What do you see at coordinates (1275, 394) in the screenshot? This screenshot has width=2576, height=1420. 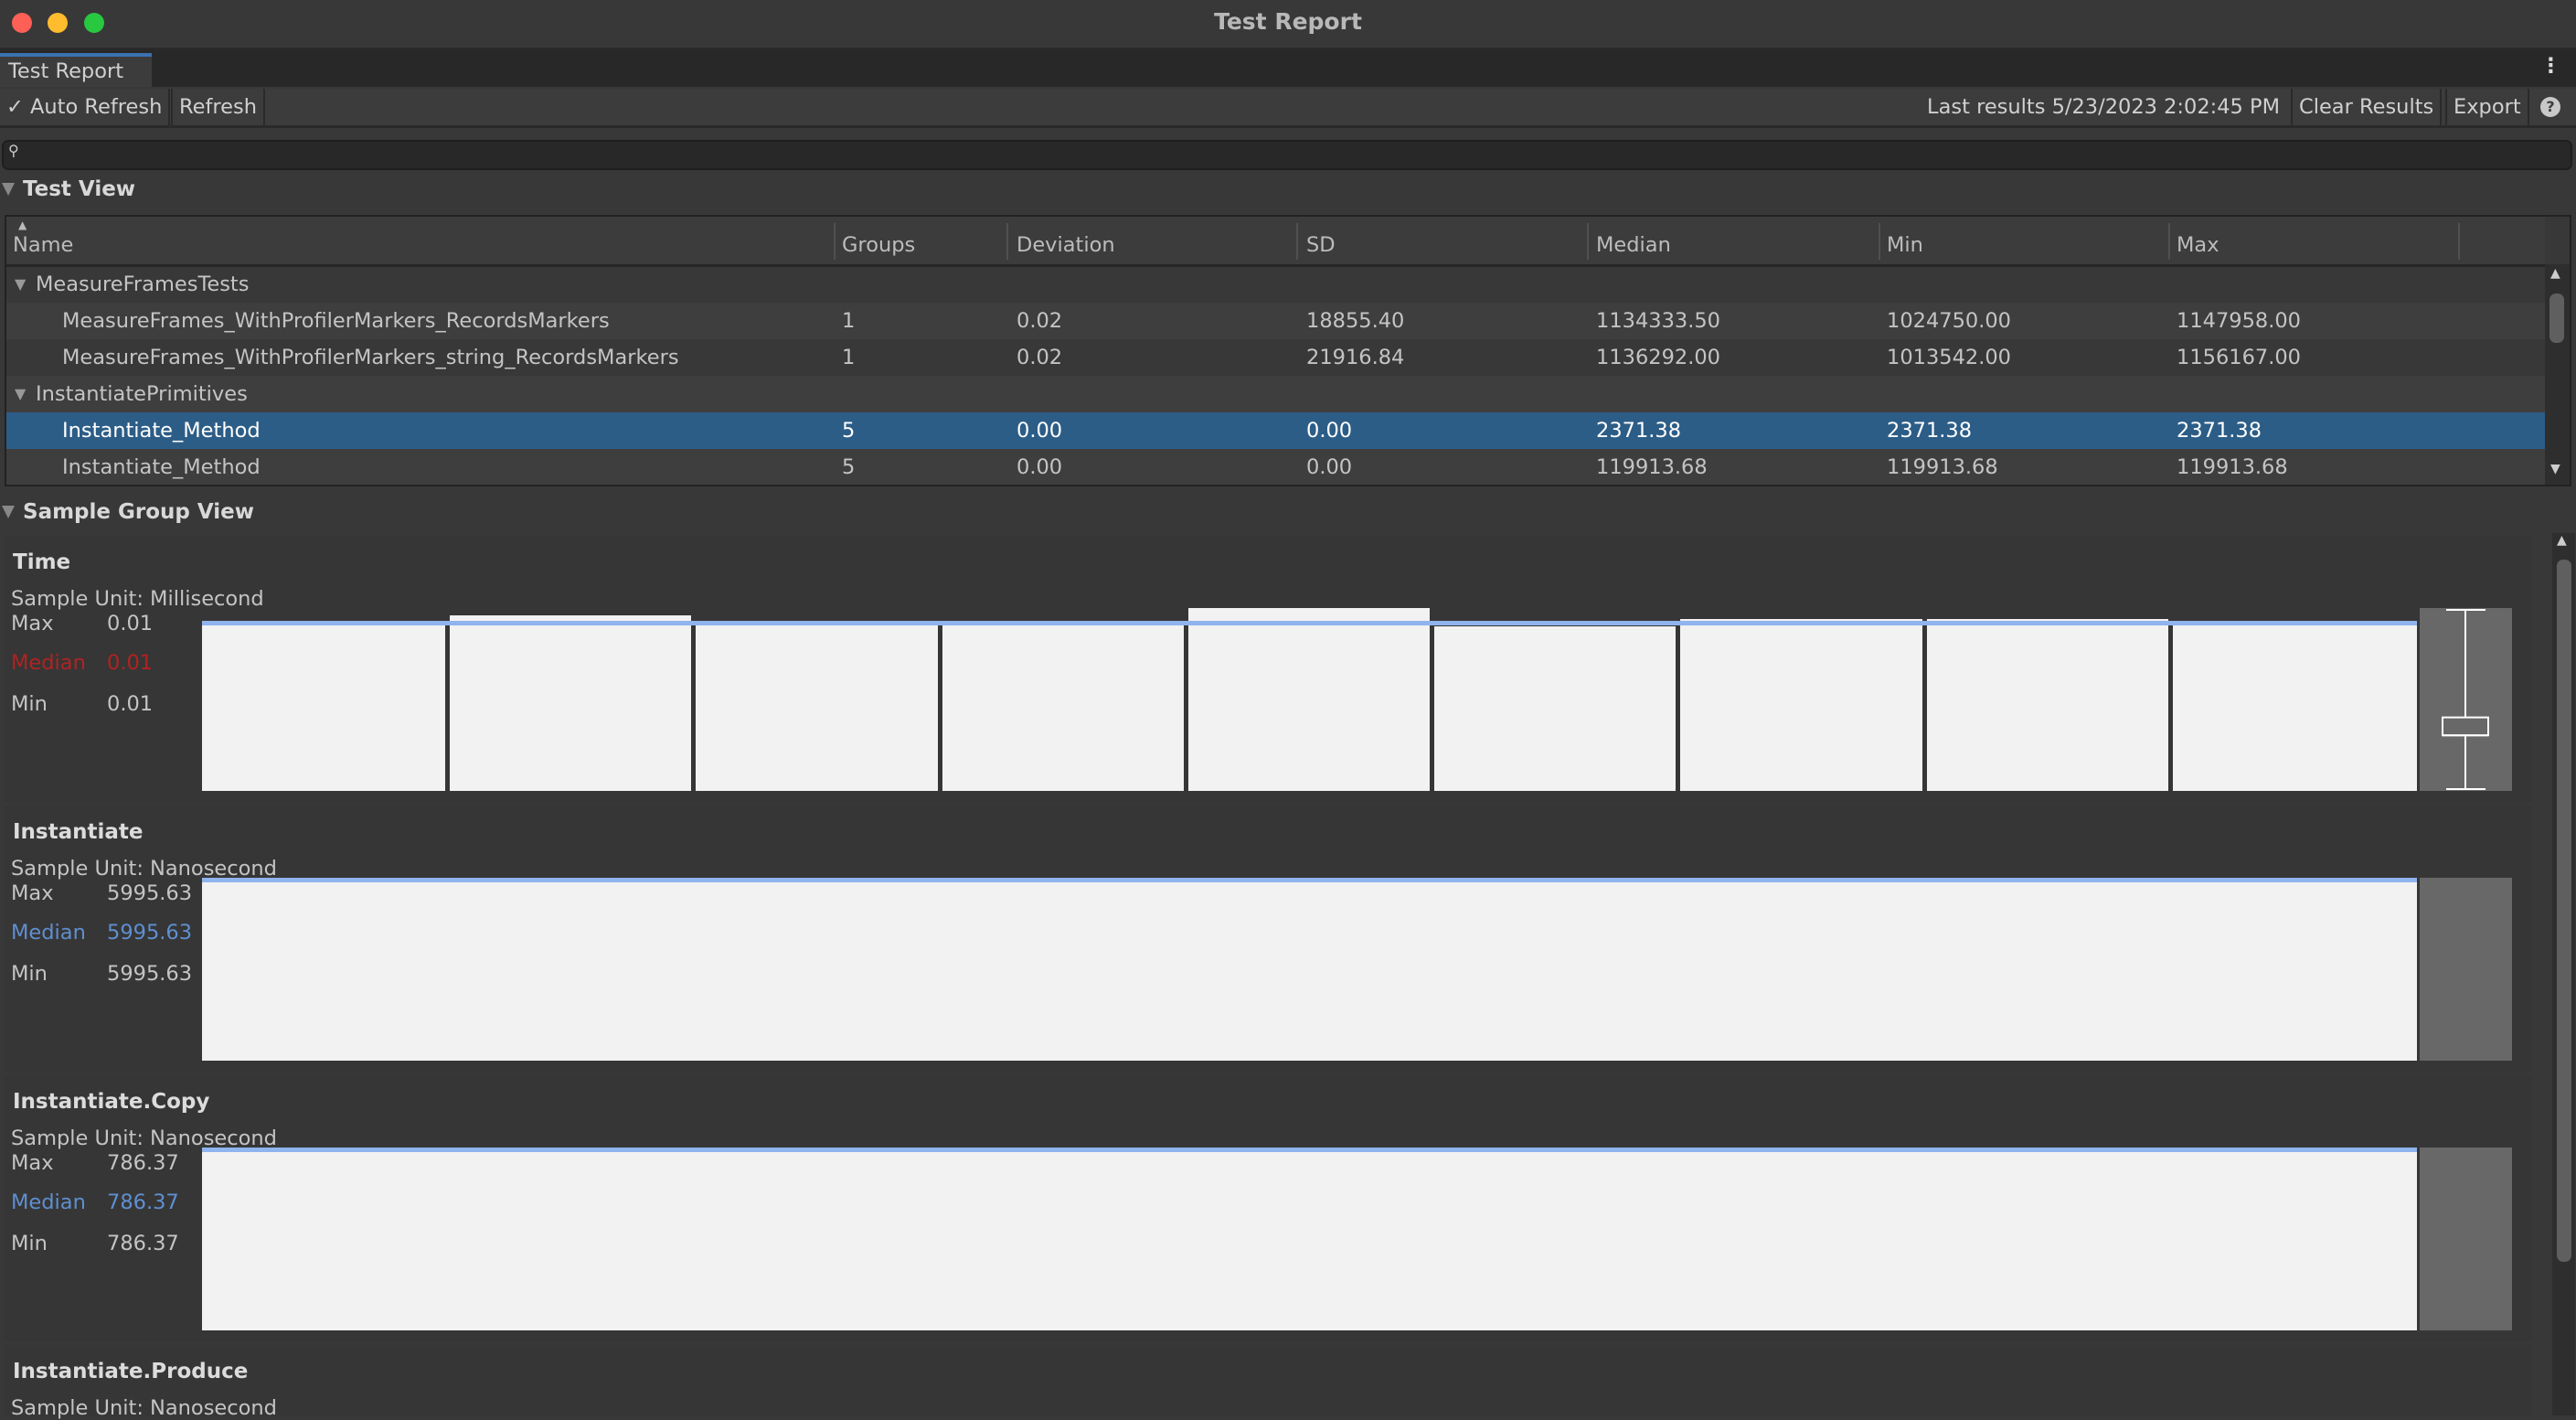 I see `group-row: ▼ InstantiatePrimitives` at bounding box center [1275, 394].